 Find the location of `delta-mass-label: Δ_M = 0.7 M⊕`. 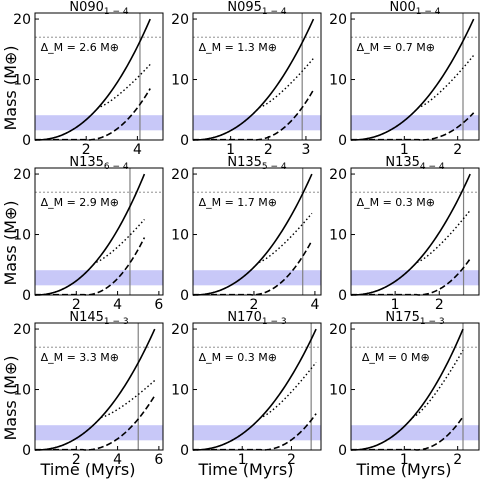

delta-mass-label: Δ_M = 0.7 M⊕ is located at coordinates (396, 47).